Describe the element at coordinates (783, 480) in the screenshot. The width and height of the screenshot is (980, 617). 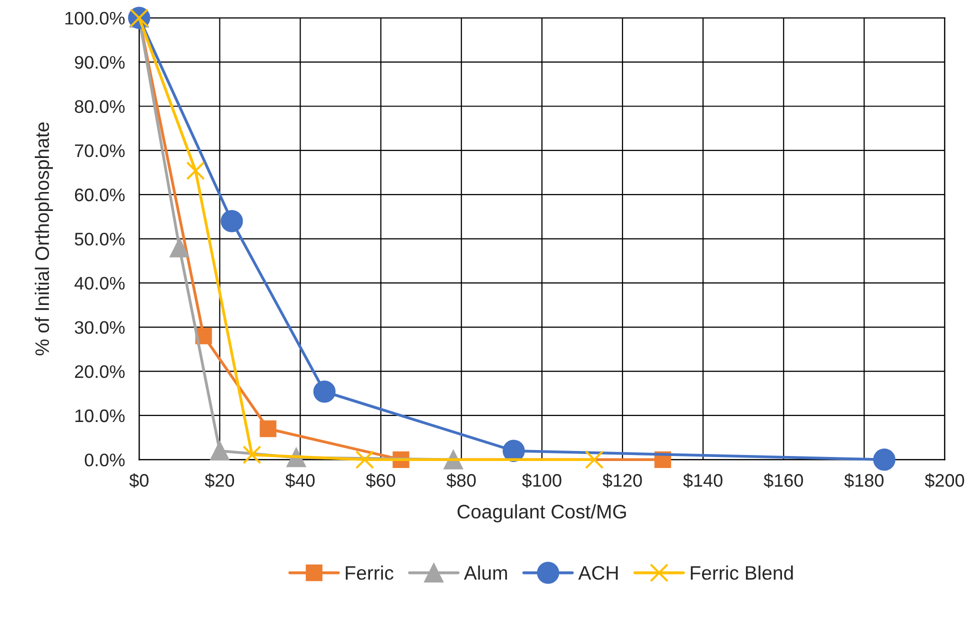
I see `x-tick-label: $160` at that location.